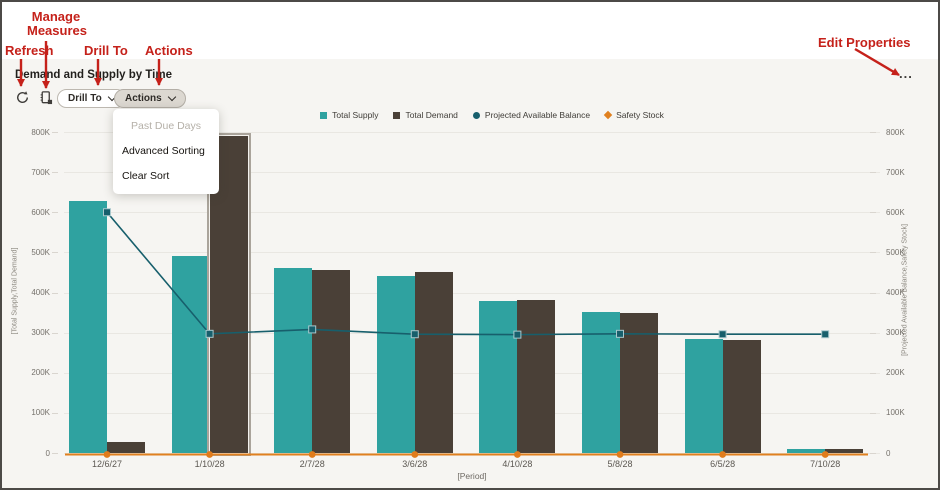 This screenshot has height=490, width=940. I want to click on bar-total-supply-2/7/28, so click(293, 360).